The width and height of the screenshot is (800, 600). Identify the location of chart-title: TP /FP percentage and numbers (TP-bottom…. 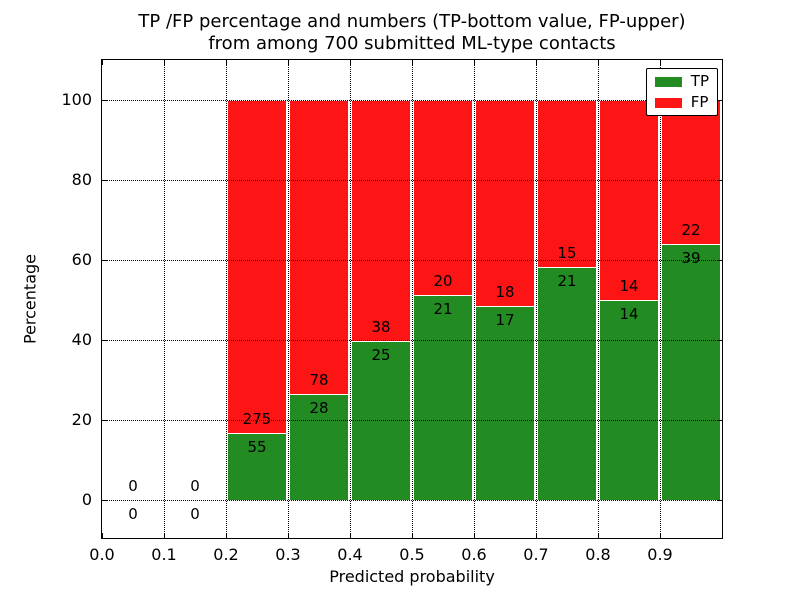
(412, 33).